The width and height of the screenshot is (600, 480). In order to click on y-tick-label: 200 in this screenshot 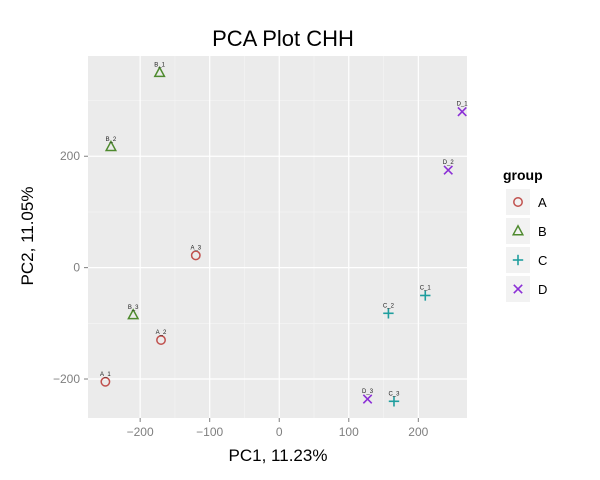, I will do `click(70, 156)`.